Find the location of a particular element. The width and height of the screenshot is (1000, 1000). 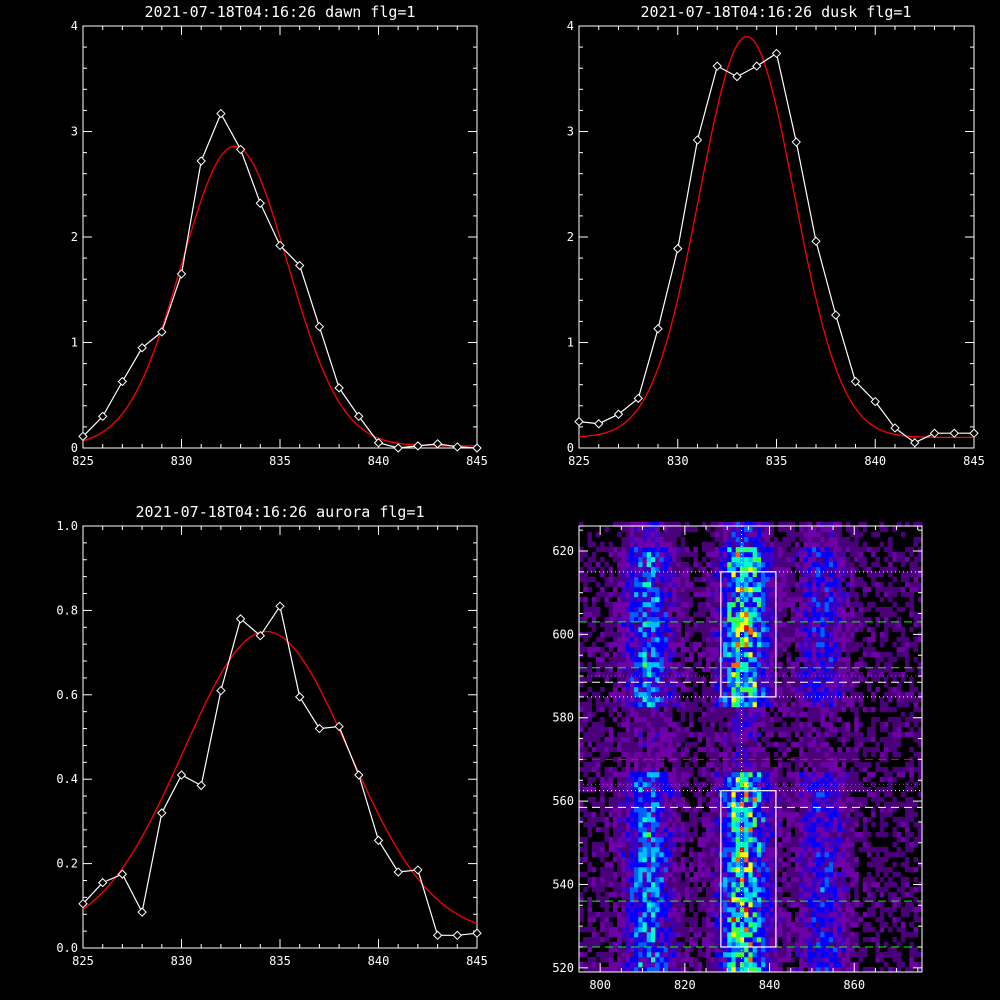

data-point is located at coordinates (280, 606).